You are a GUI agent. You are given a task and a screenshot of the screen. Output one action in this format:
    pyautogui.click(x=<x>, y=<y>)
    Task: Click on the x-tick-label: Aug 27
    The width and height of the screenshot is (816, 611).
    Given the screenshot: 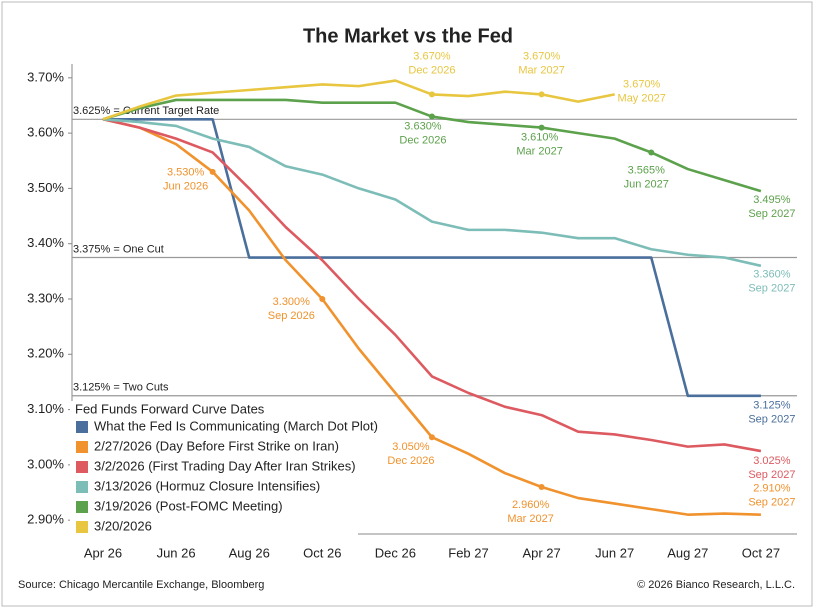 What is the action you would take?
    pyautogui.click(x=687, y=552)
    